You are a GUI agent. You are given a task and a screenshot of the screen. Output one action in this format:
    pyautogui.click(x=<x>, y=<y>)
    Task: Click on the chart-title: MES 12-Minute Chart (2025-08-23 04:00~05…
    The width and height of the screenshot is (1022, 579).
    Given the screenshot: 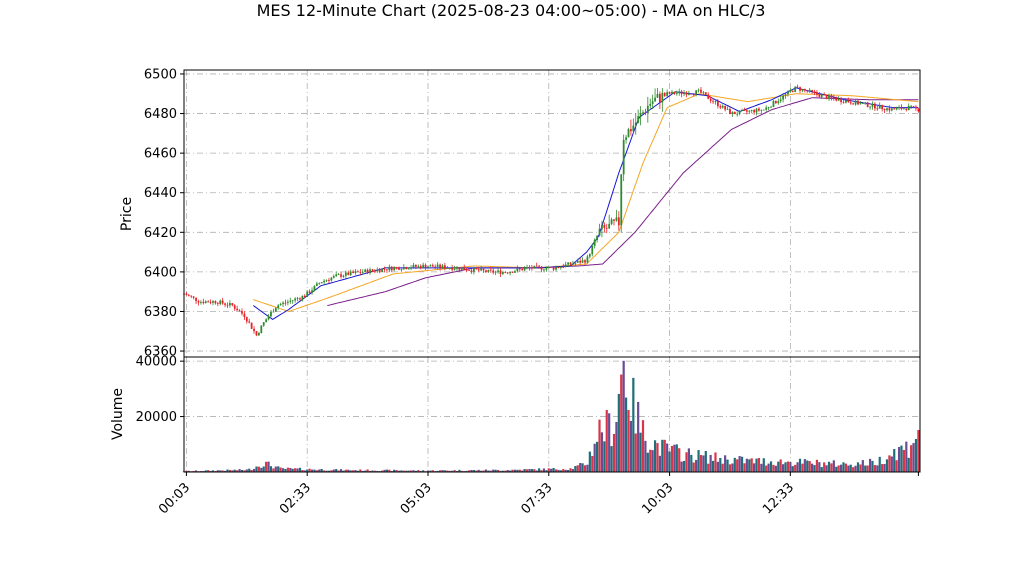 What is the action you would take?
    pyautogui.click(x=511, y=10)
    